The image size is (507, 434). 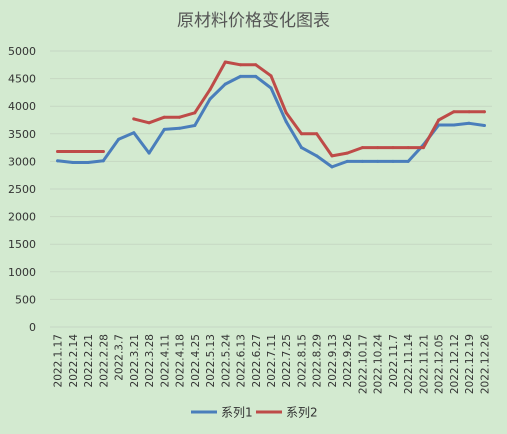 What do you see at coordinates (394, 360) in the screenshot?
I see `x-tick-label: 2022.11.7` at bounding box center [394, 360].